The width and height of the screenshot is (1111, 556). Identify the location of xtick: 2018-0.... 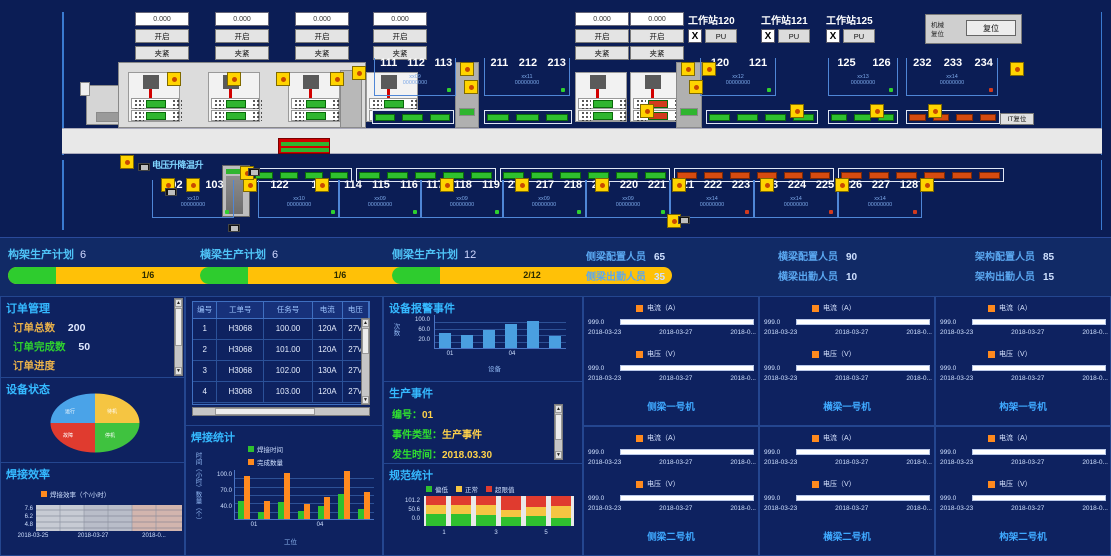
(919, 462).